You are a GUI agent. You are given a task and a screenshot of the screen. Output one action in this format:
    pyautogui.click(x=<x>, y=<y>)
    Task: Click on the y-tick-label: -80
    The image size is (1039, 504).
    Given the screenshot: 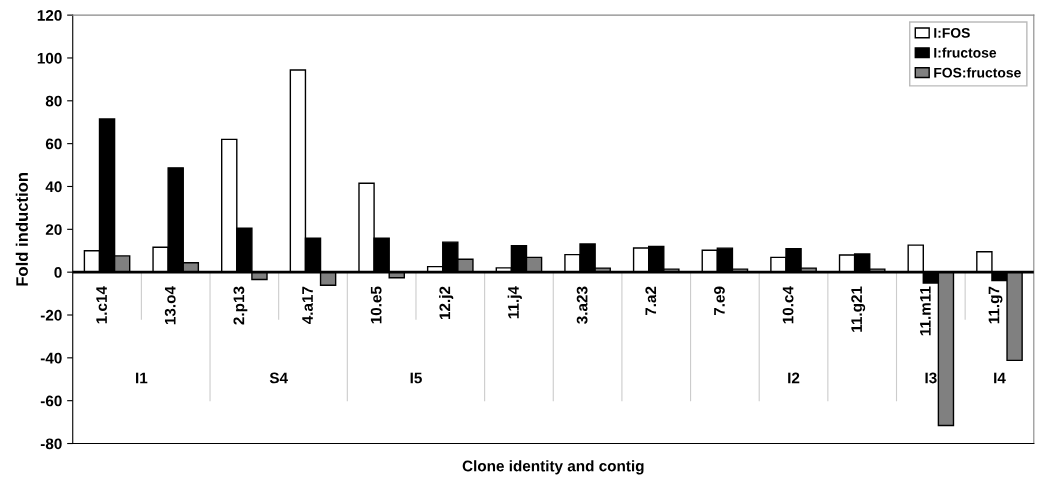 What is the action you would take?
    pyautogui.click(x=51, y=444)
    